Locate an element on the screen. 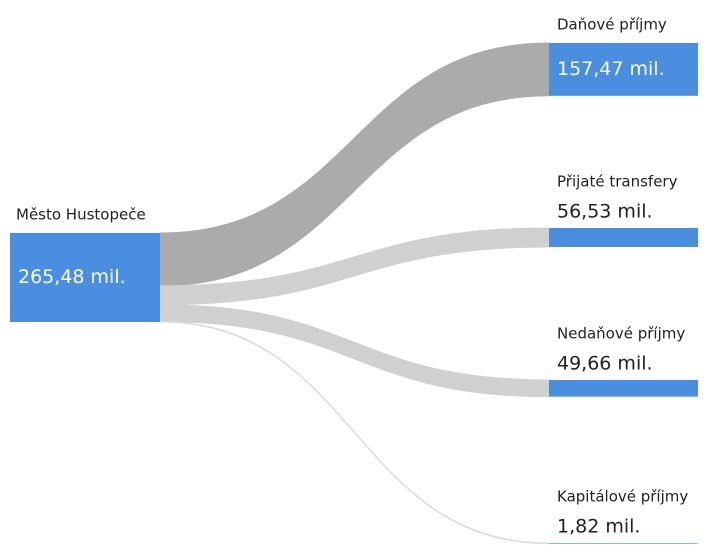  target-name: Daňové příjmy is located at coordinates (612, 25).